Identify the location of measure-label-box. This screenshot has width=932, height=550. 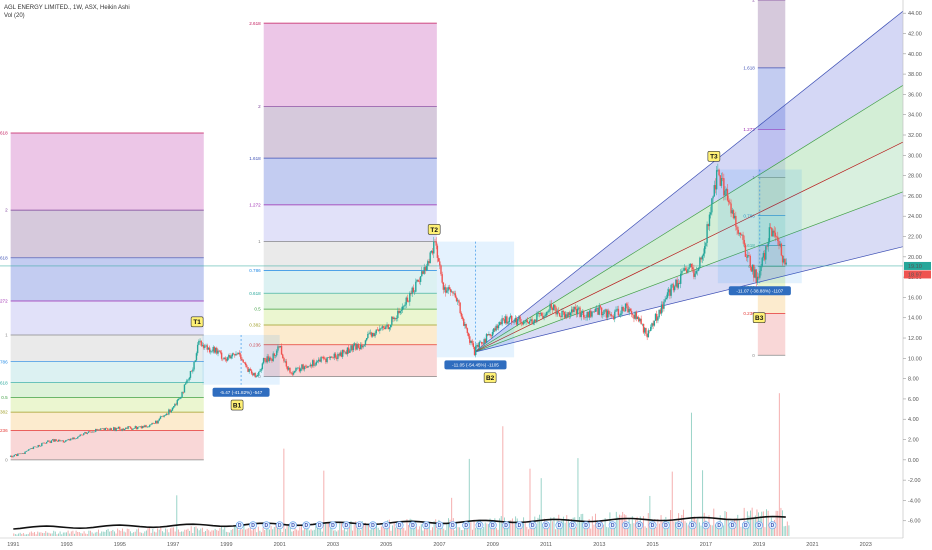
(759, 291).